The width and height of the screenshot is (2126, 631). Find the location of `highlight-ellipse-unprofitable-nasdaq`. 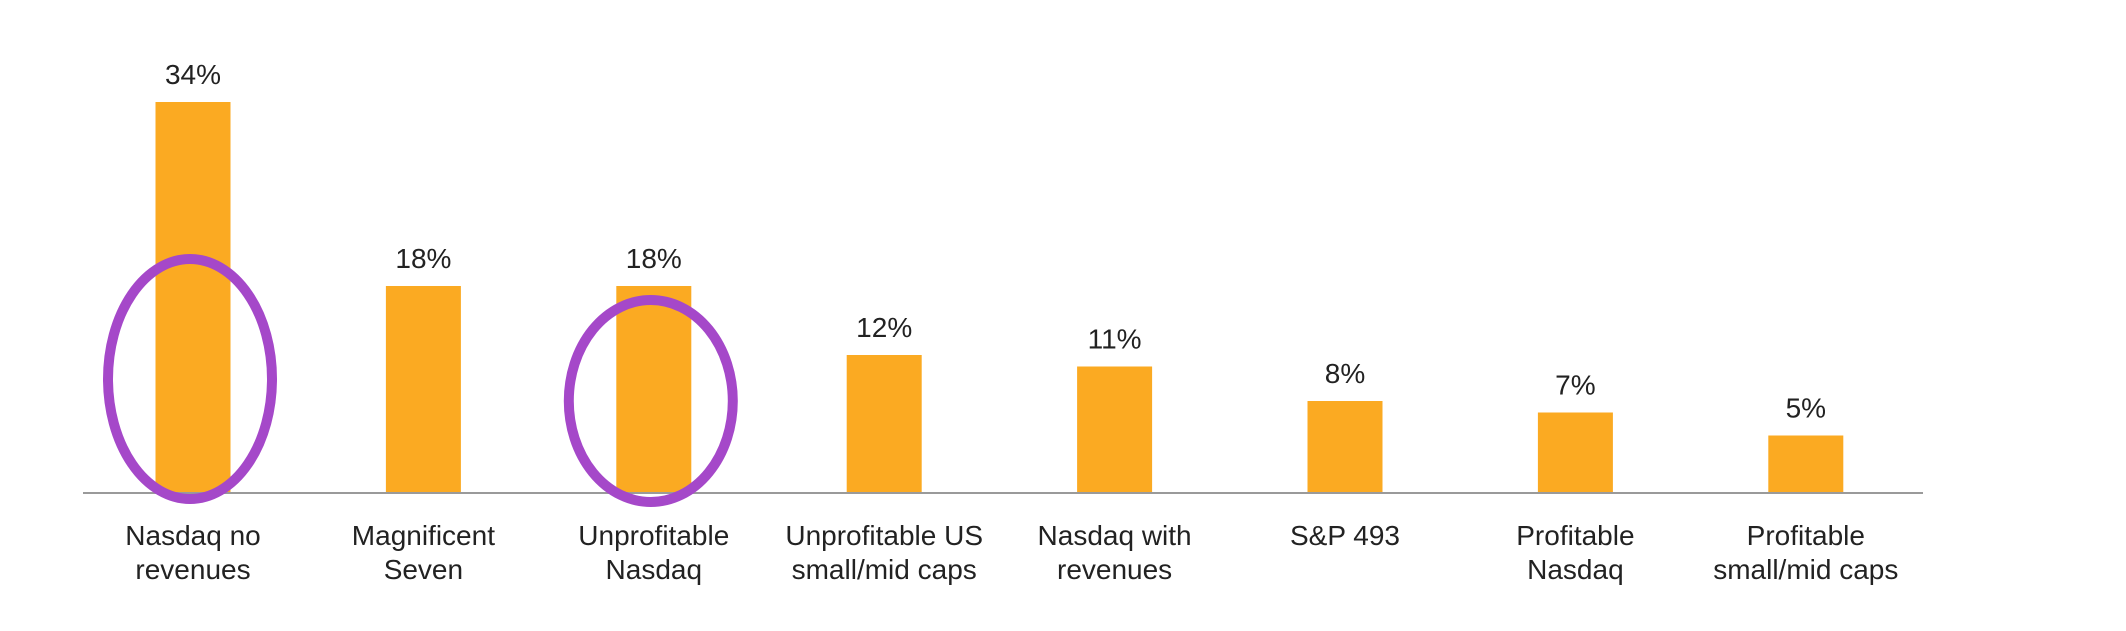

highlight-ellipse-unprofitable-nasdaq is located at coordinates (650, 401).